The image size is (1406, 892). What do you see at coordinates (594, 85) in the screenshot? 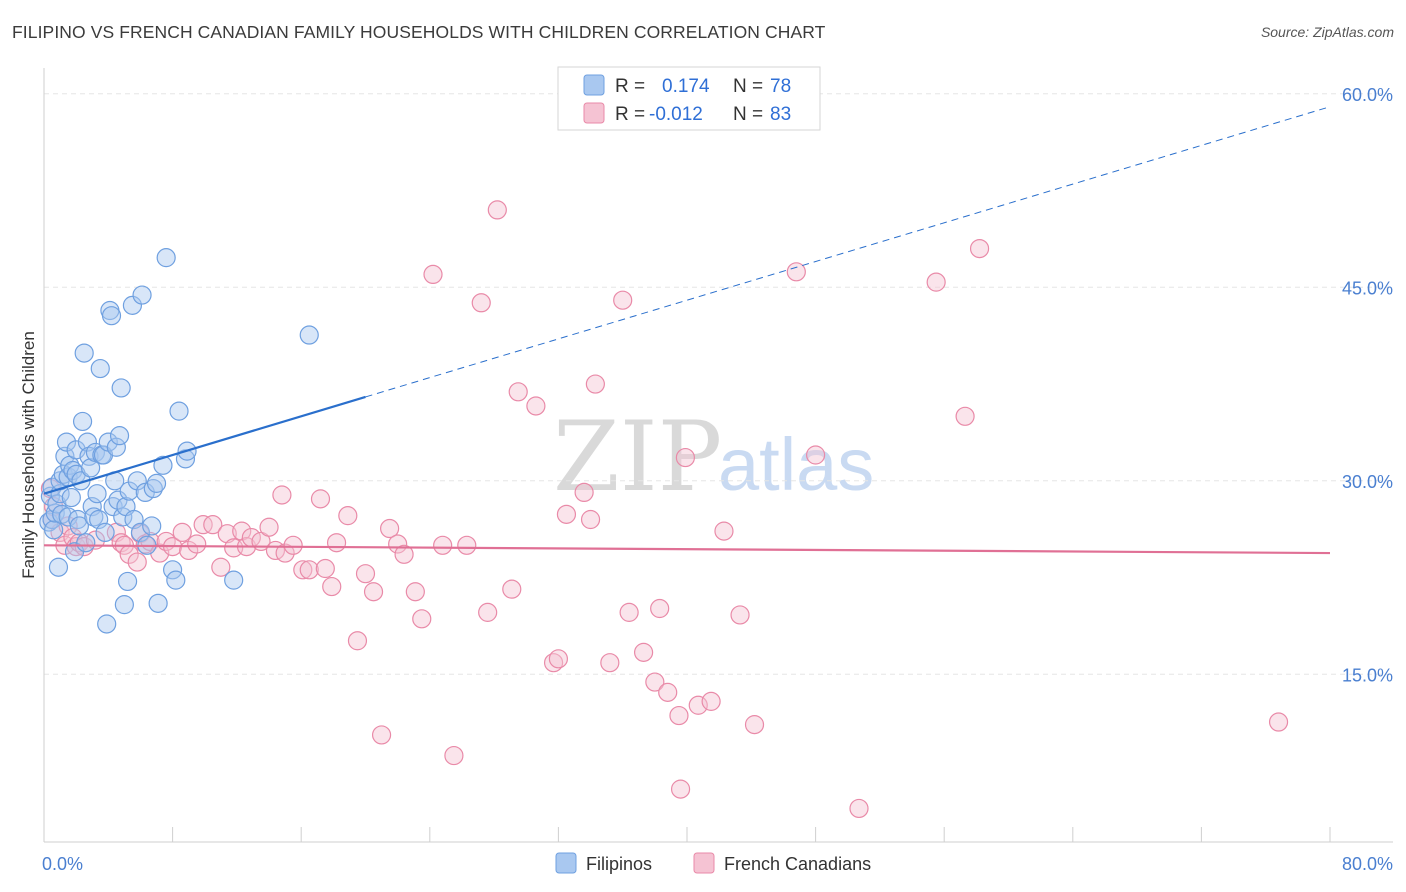
I see `legend-swatch-filipinos` at bounding box center [594, 85].